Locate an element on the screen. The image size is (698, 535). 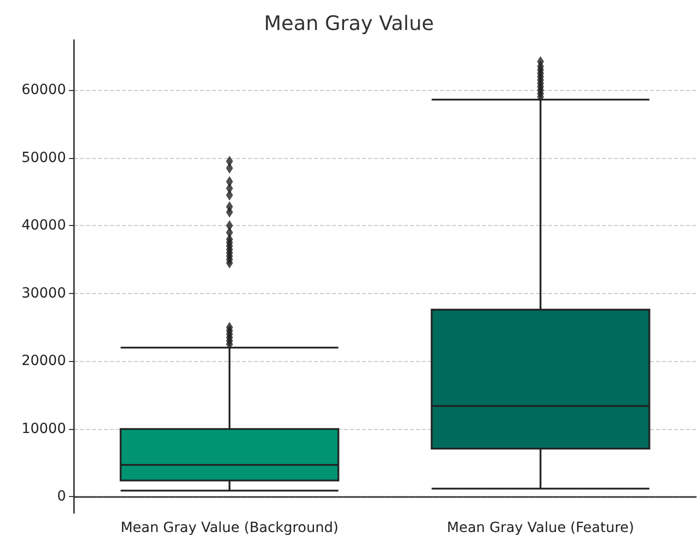
y-tick-label: 20000 is located at coordinates (43, 361).